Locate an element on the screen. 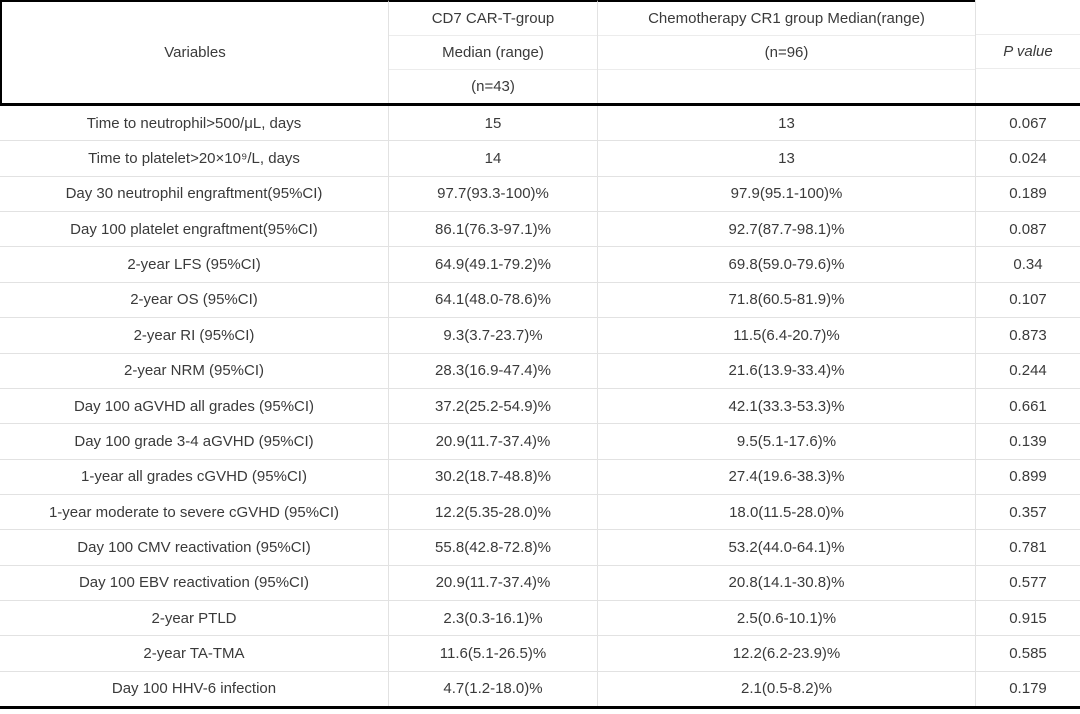  variable-cell: Day 100 CMV reactivation (95%CI) is located at coordinates (194, 547).